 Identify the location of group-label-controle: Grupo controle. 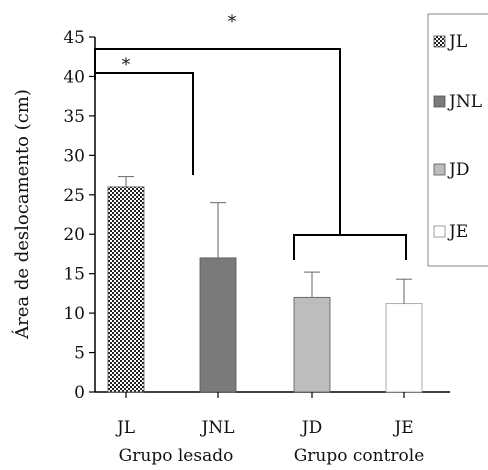
(359, 456).